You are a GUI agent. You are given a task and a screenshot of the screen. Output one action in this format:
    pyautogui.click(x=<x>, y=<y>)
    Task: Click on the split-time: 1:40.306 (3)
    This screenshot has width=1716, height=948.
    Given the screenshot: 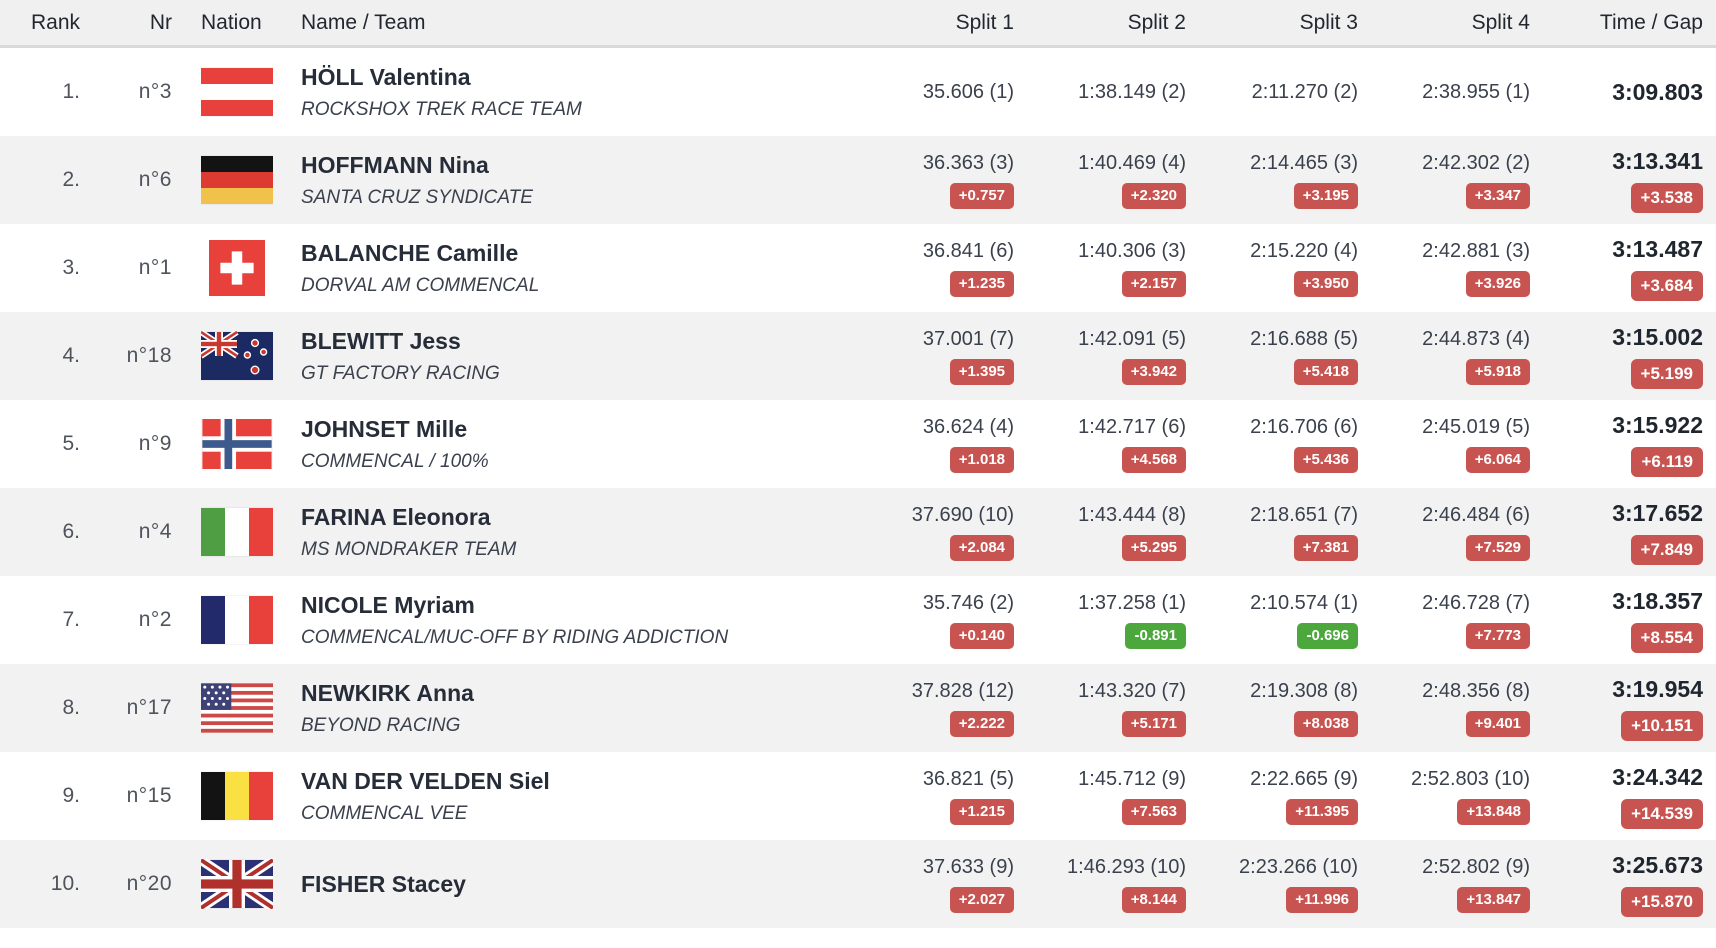 What is the action you would take?
    pyautogui.click(x=1132, y=250)
    